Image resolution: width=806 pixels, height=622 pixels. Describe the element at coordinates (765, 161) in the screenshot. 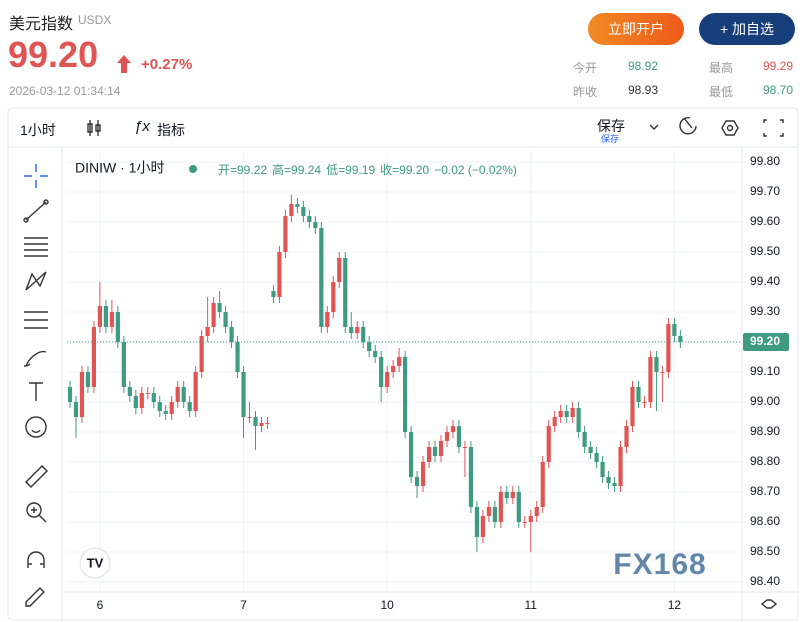

I see `y-tick-label: 99.80` at that location.